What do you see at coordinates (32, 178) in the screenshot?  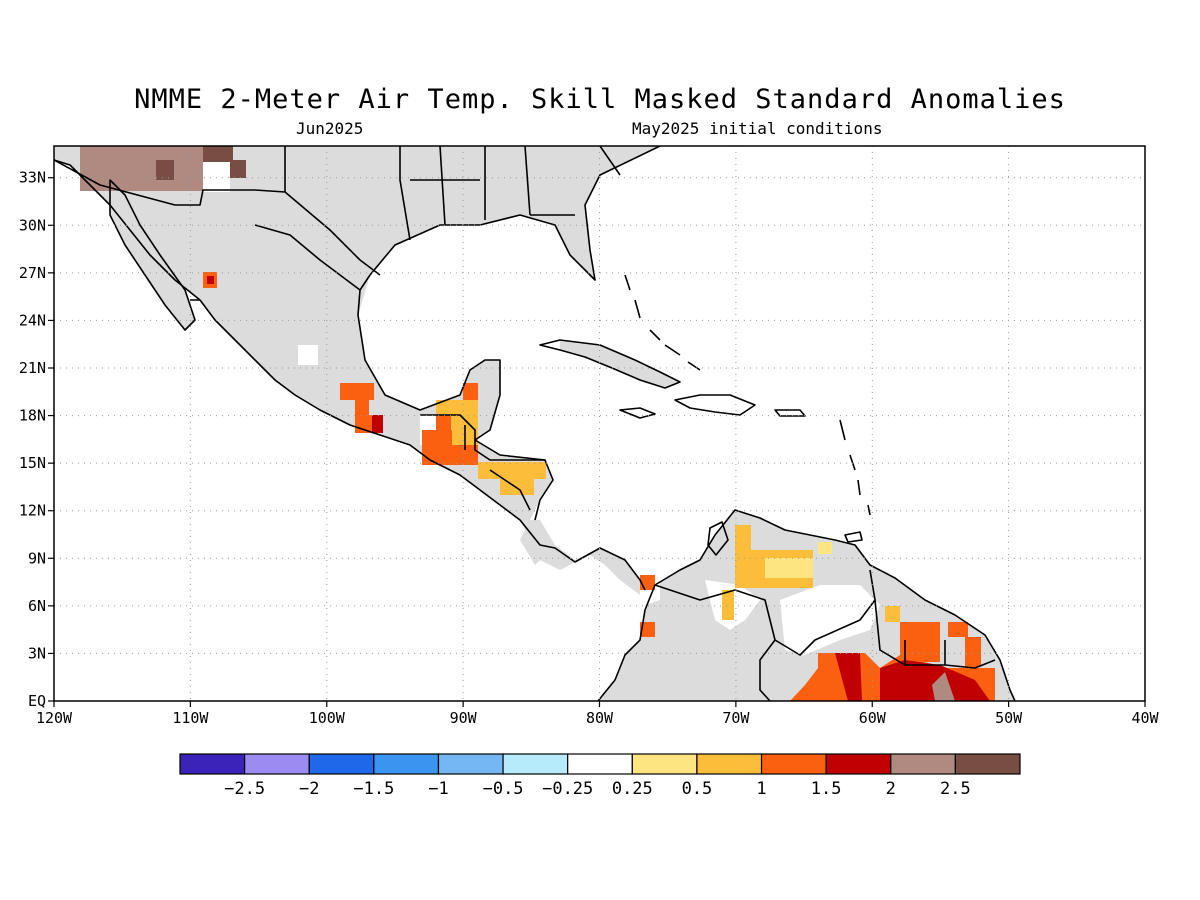 I see `y-tick-label: 33N` at bounding box center [32, 178].